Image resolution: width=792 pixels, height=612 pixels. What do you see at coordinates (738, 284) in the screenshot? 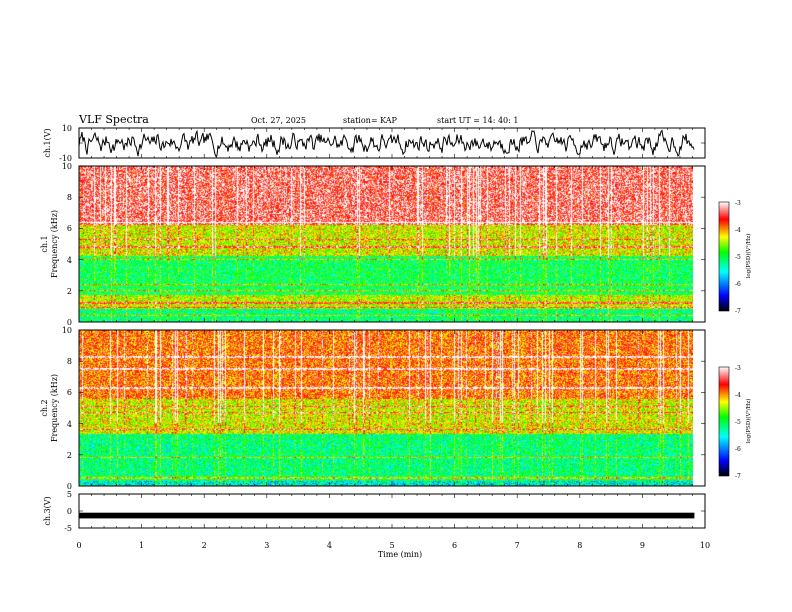
I see `ch1-cbar-tick-m6: -6` at bounding box center [738, 284].